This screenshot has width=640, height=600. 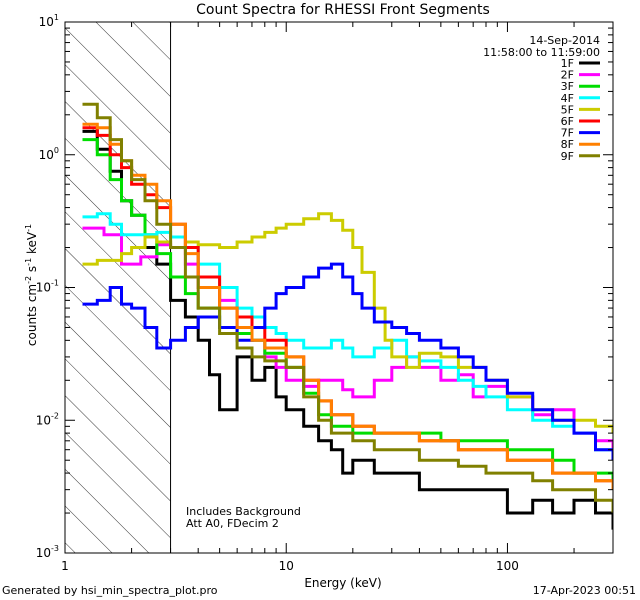 What do you see at coordinates (28, 228) in the screenshot?
I see `y-label-exp3: -1` at bounding box center [28, 228].